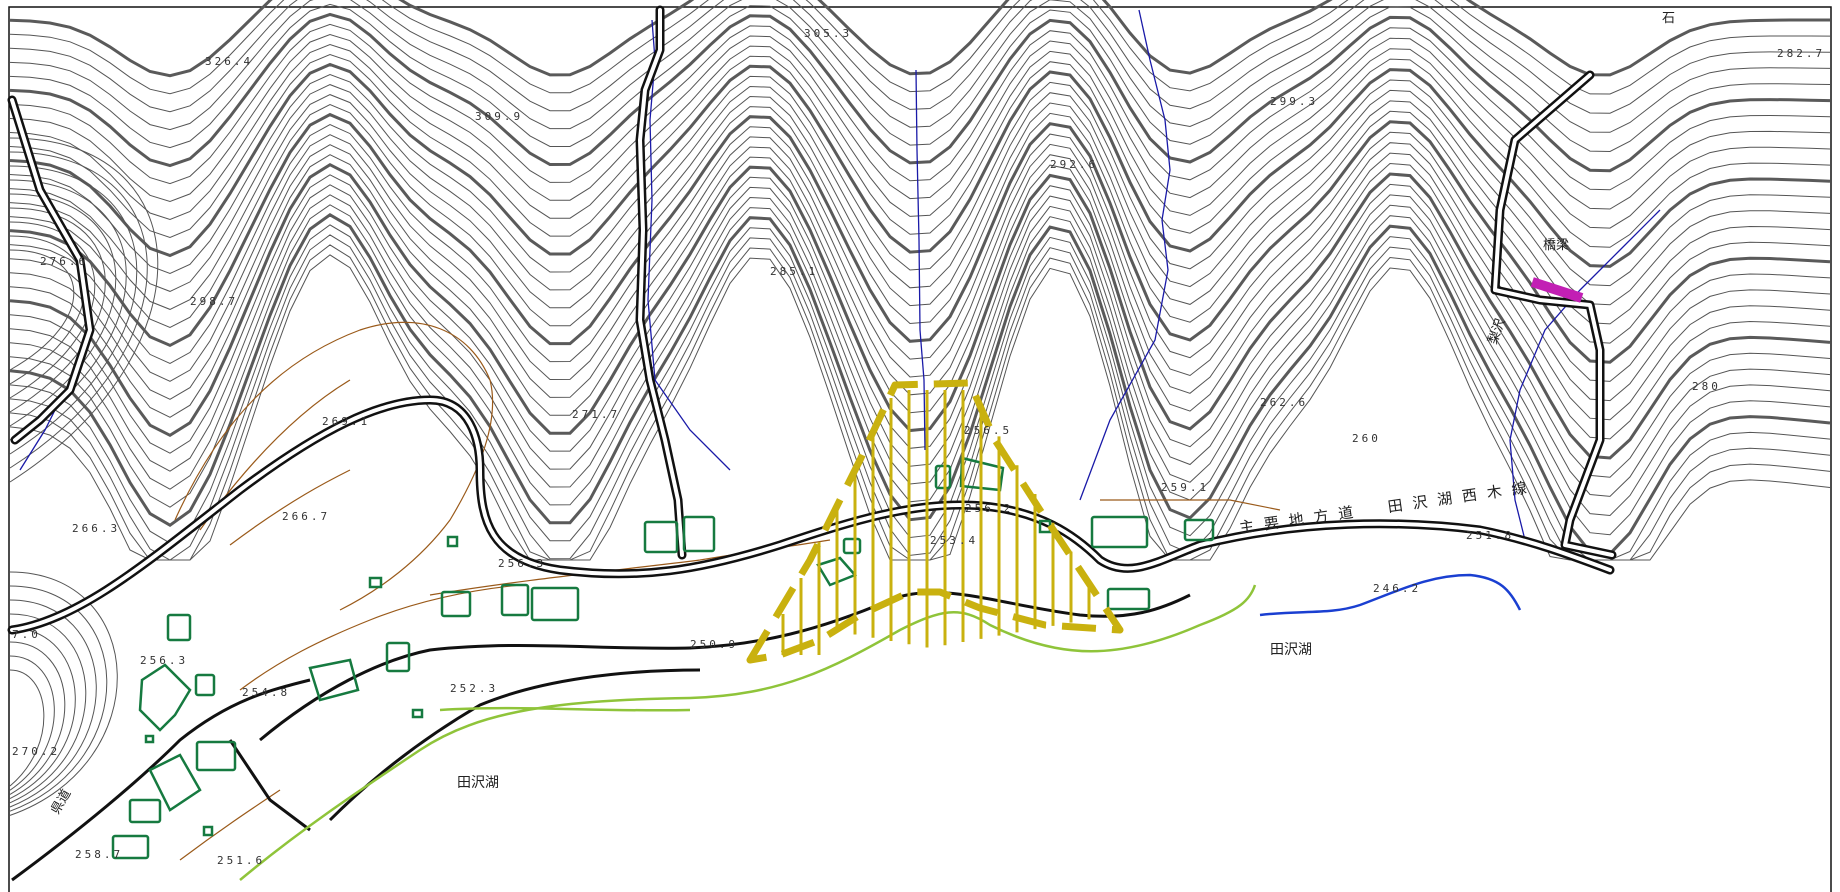 The width and height of the screenshot is (1840, 892). I want to click on elev-label: 269.1, so click(346, 421).